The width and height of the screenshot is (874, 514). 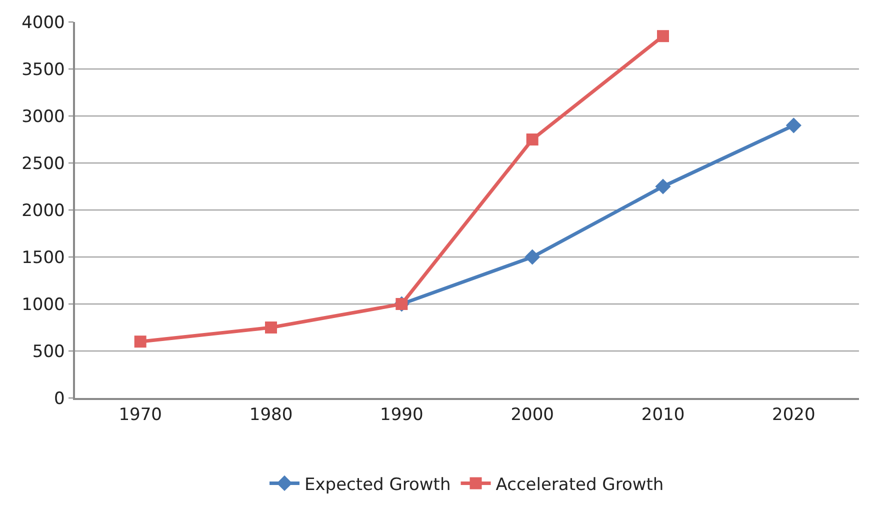 What do you see at coordinates (663, 415) in the screenshot?
I see `x-tick-label: 2010` at bounding box center [663, 415].